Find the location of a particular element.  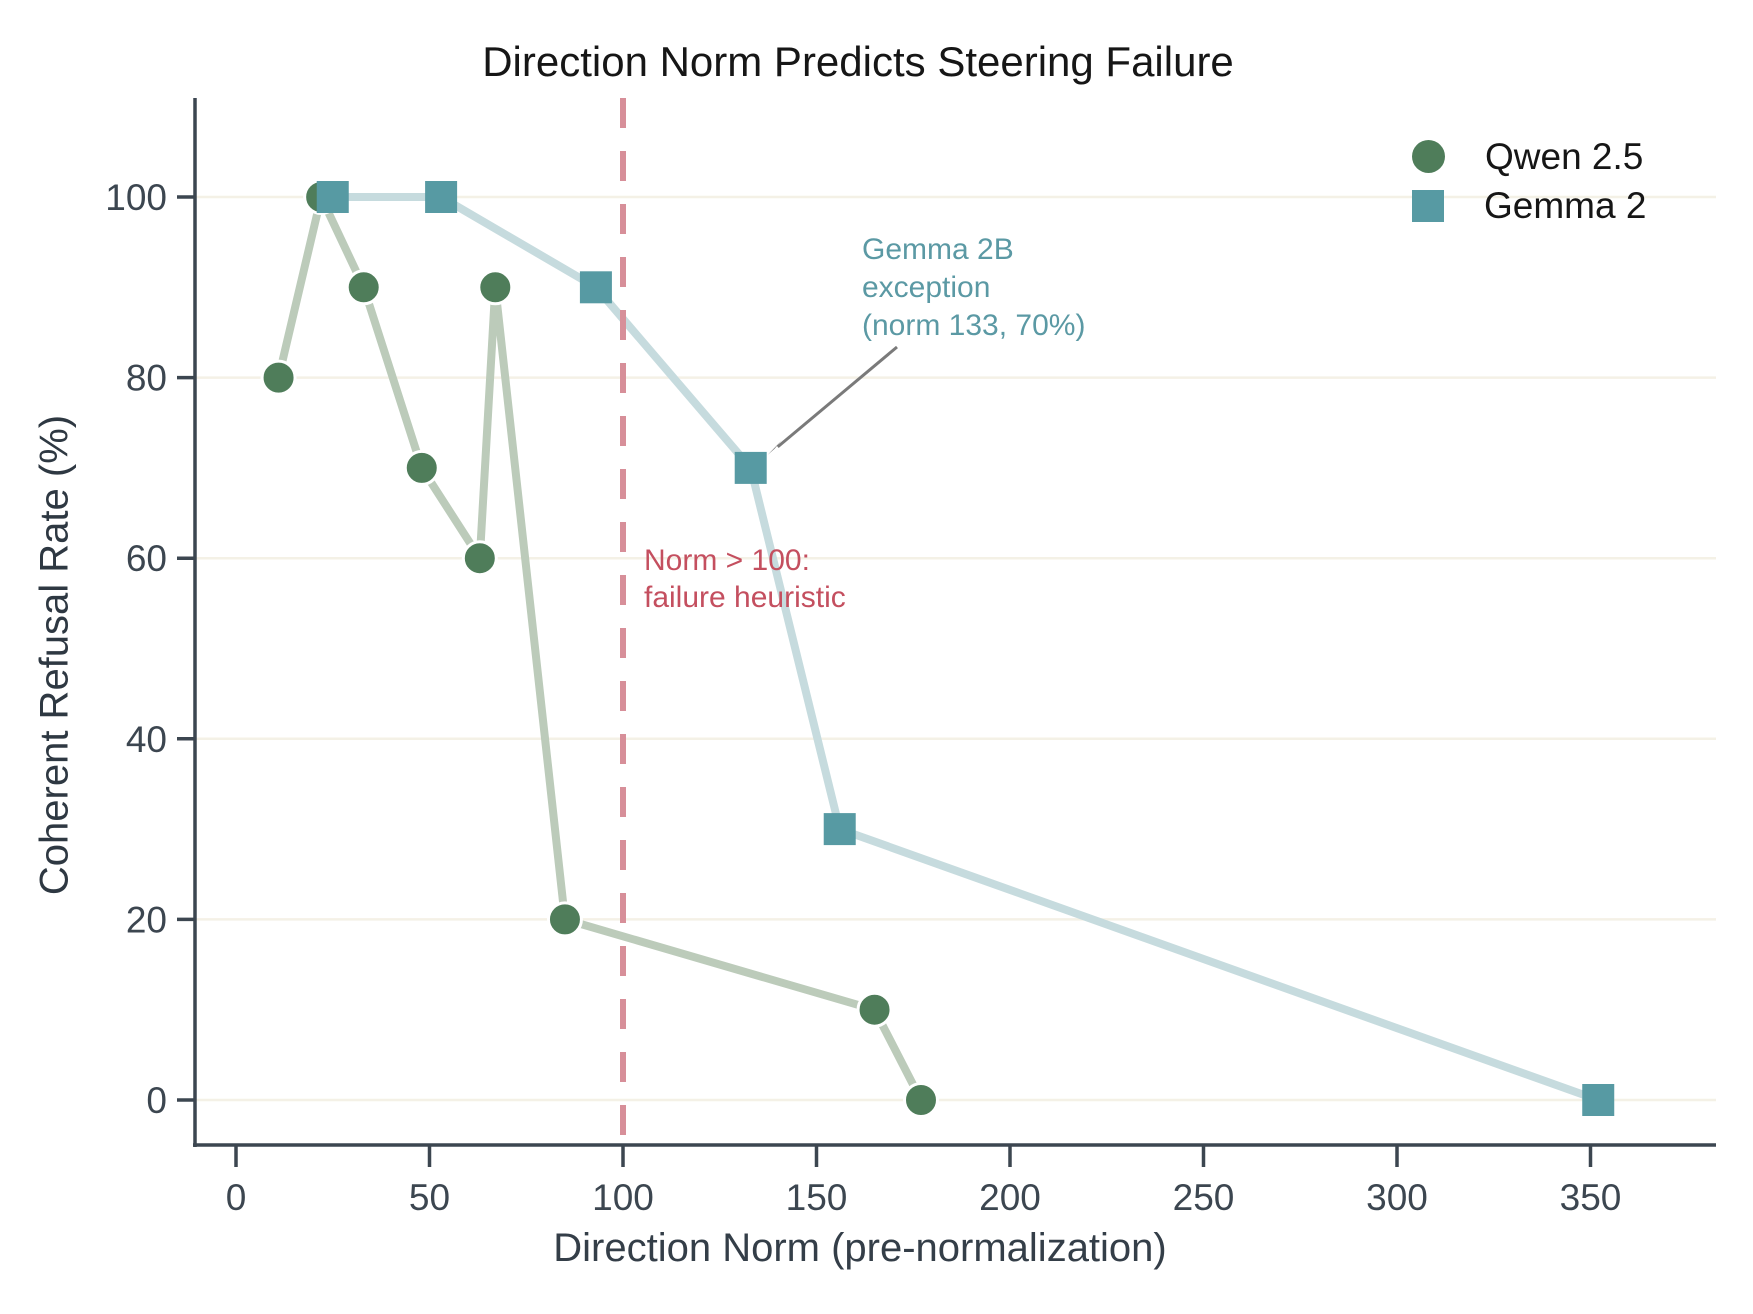

annotation-line: (norm 133, 70%) is located at coordinates (974, 325).